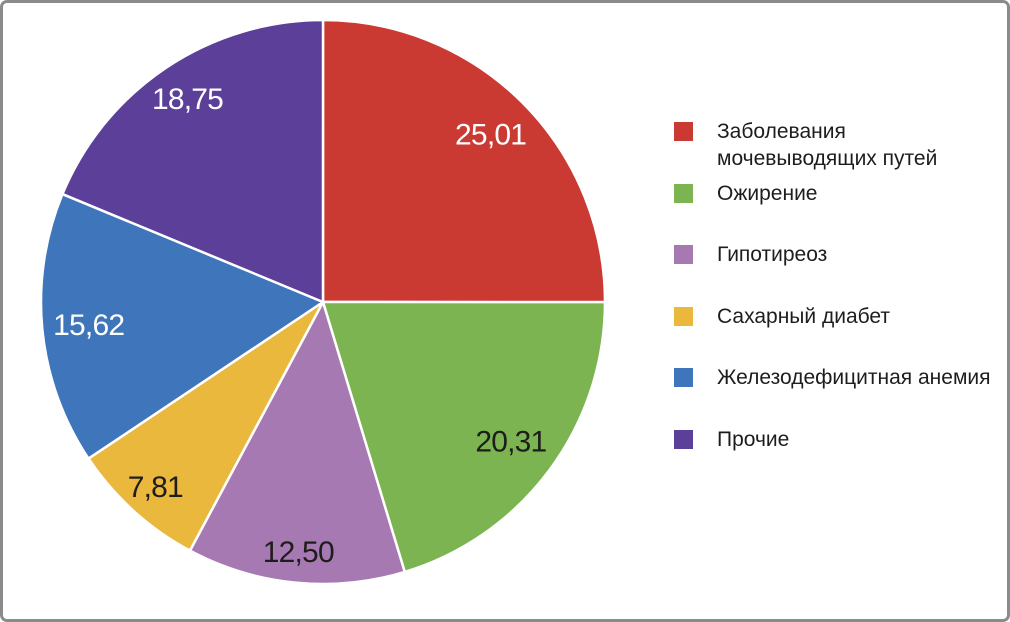  Describe the element at coordinates (490, 135) in the screenshot. I see `slice-value-label: 25,01` at that location.